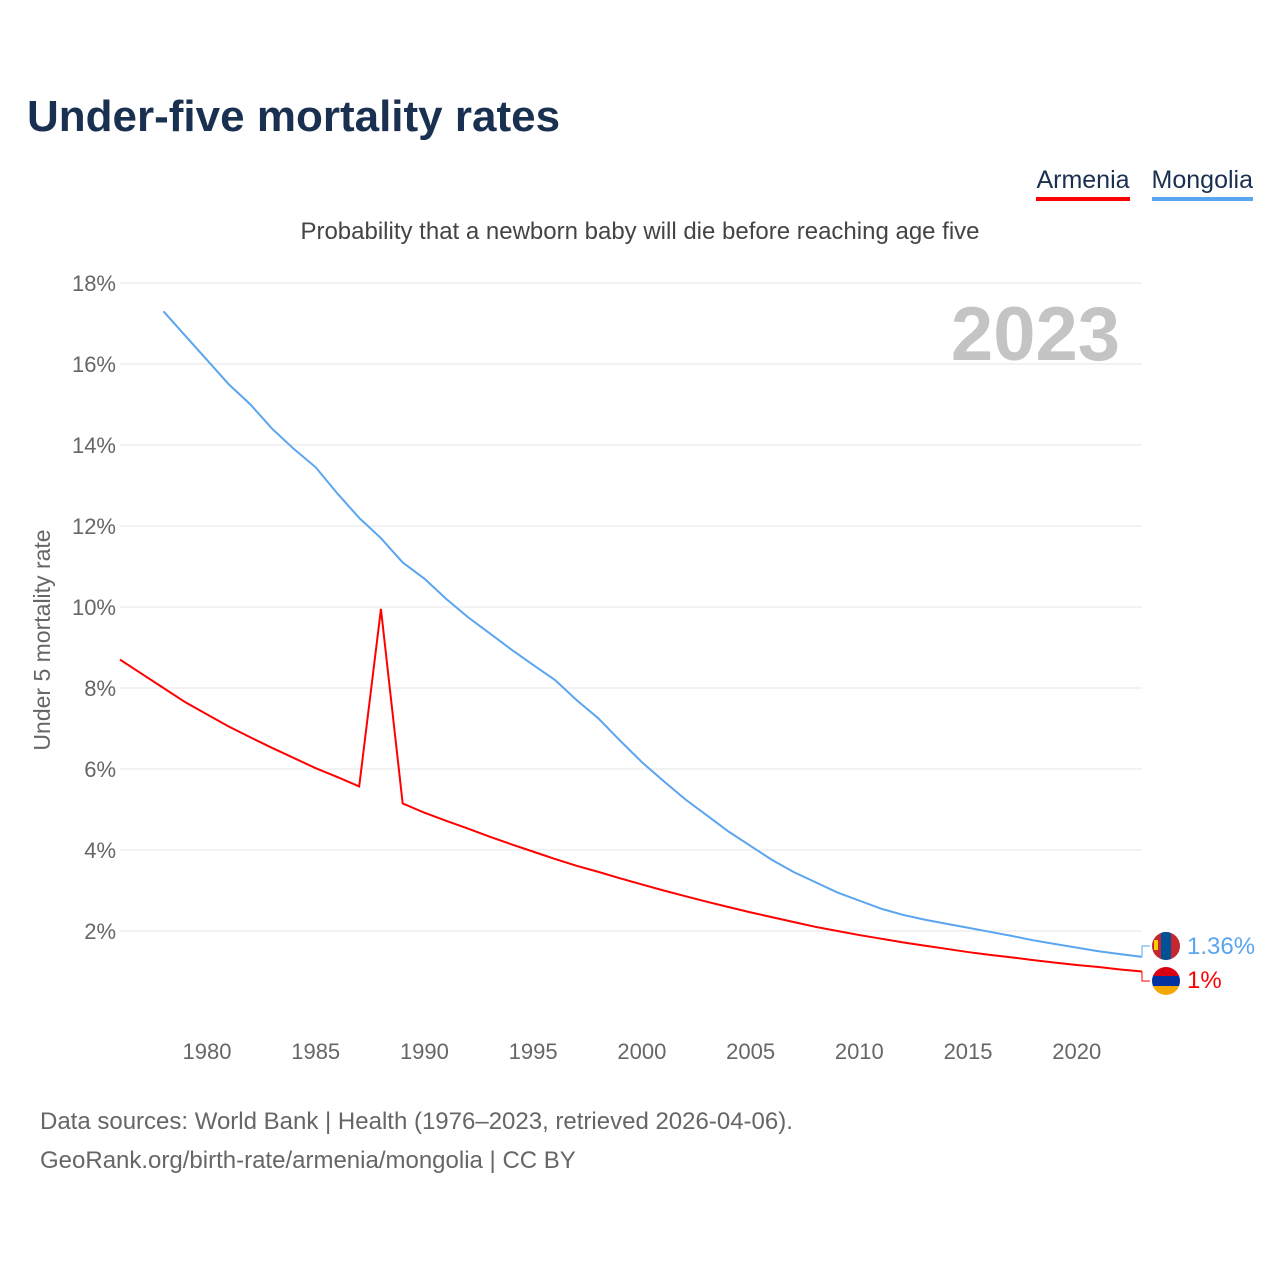  Describe the element at coordinates (100, 931) in the screenshot. I see `y-tick-label: 2%` at that location.